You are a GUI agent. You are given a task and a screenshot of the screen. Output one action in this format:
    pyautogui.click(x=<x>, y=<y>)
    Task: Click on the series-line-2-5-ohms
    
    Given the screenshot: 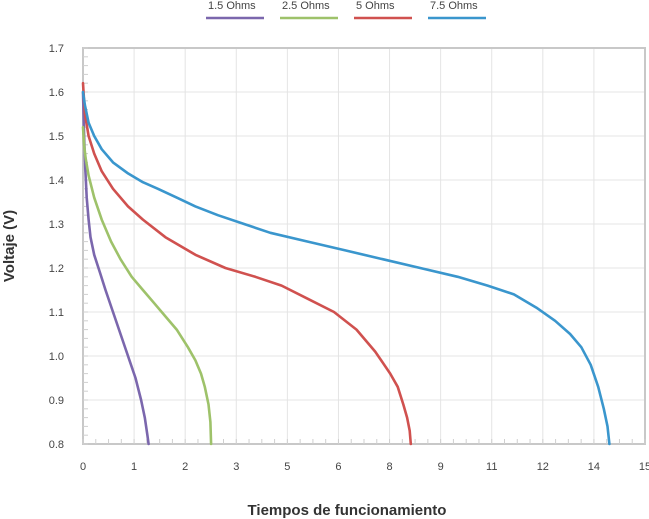 What is the action you would take?
    pyautogui.click(x=147, y=285)
    